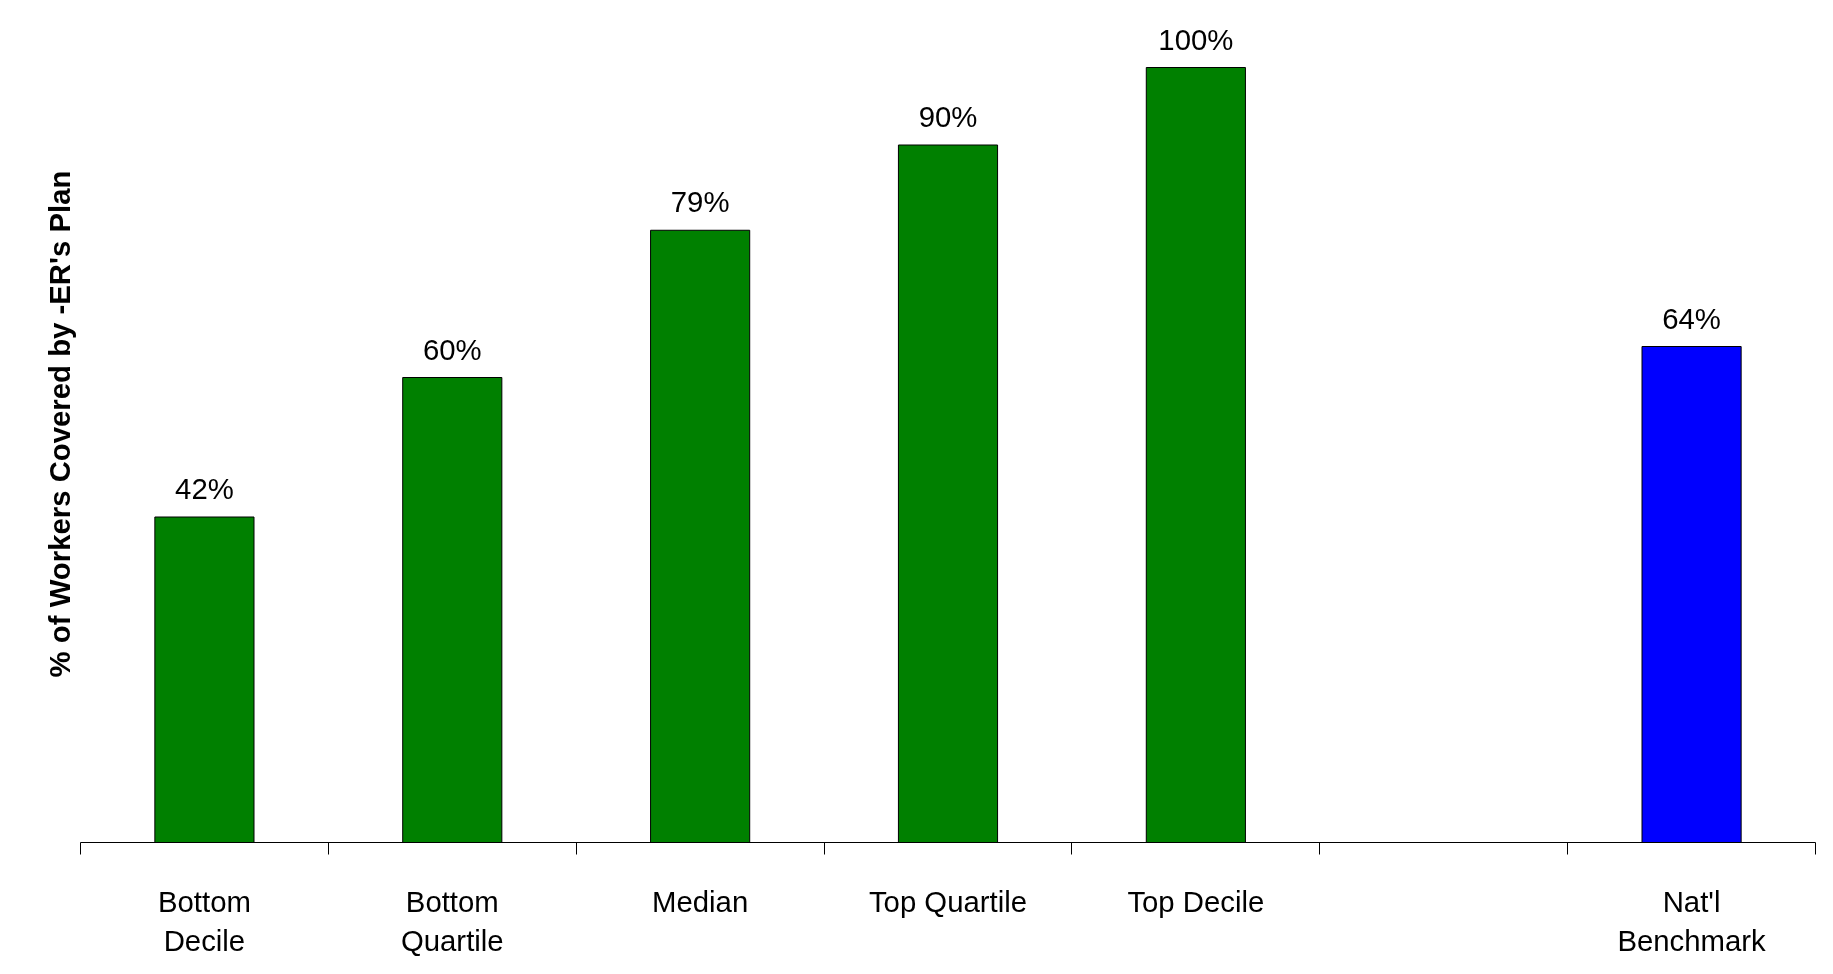  Describe the element at coordinates (59, 424) in the screenshot. I see `y-axis-title: % of Workers Covered by -ER's Plan` at that location.